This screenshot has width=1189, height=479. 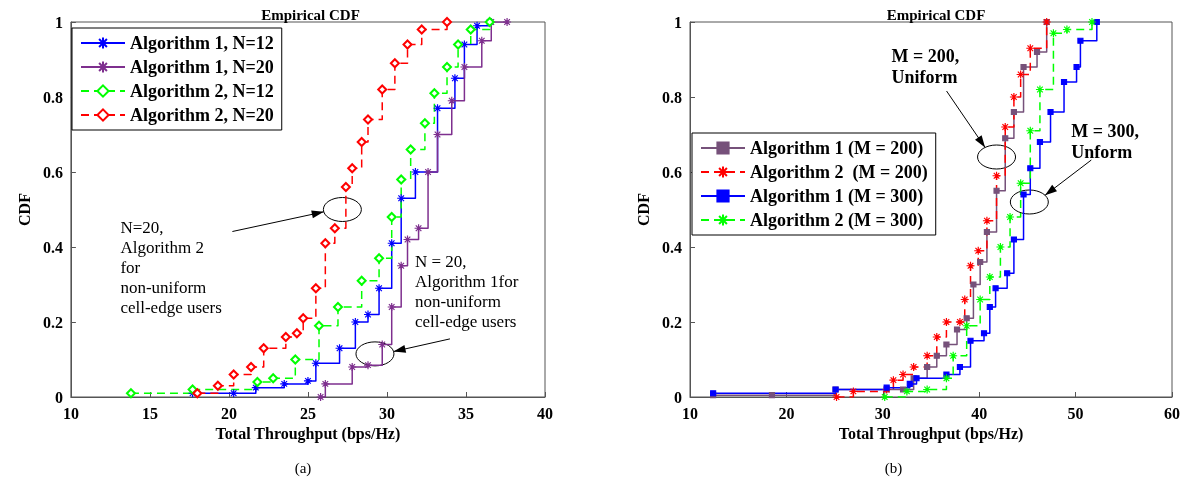 What do you see at coordinates (925, 66) in the screenshot?
I see `annotation: M = 200, Uniform` at bounding box center [925, 66].